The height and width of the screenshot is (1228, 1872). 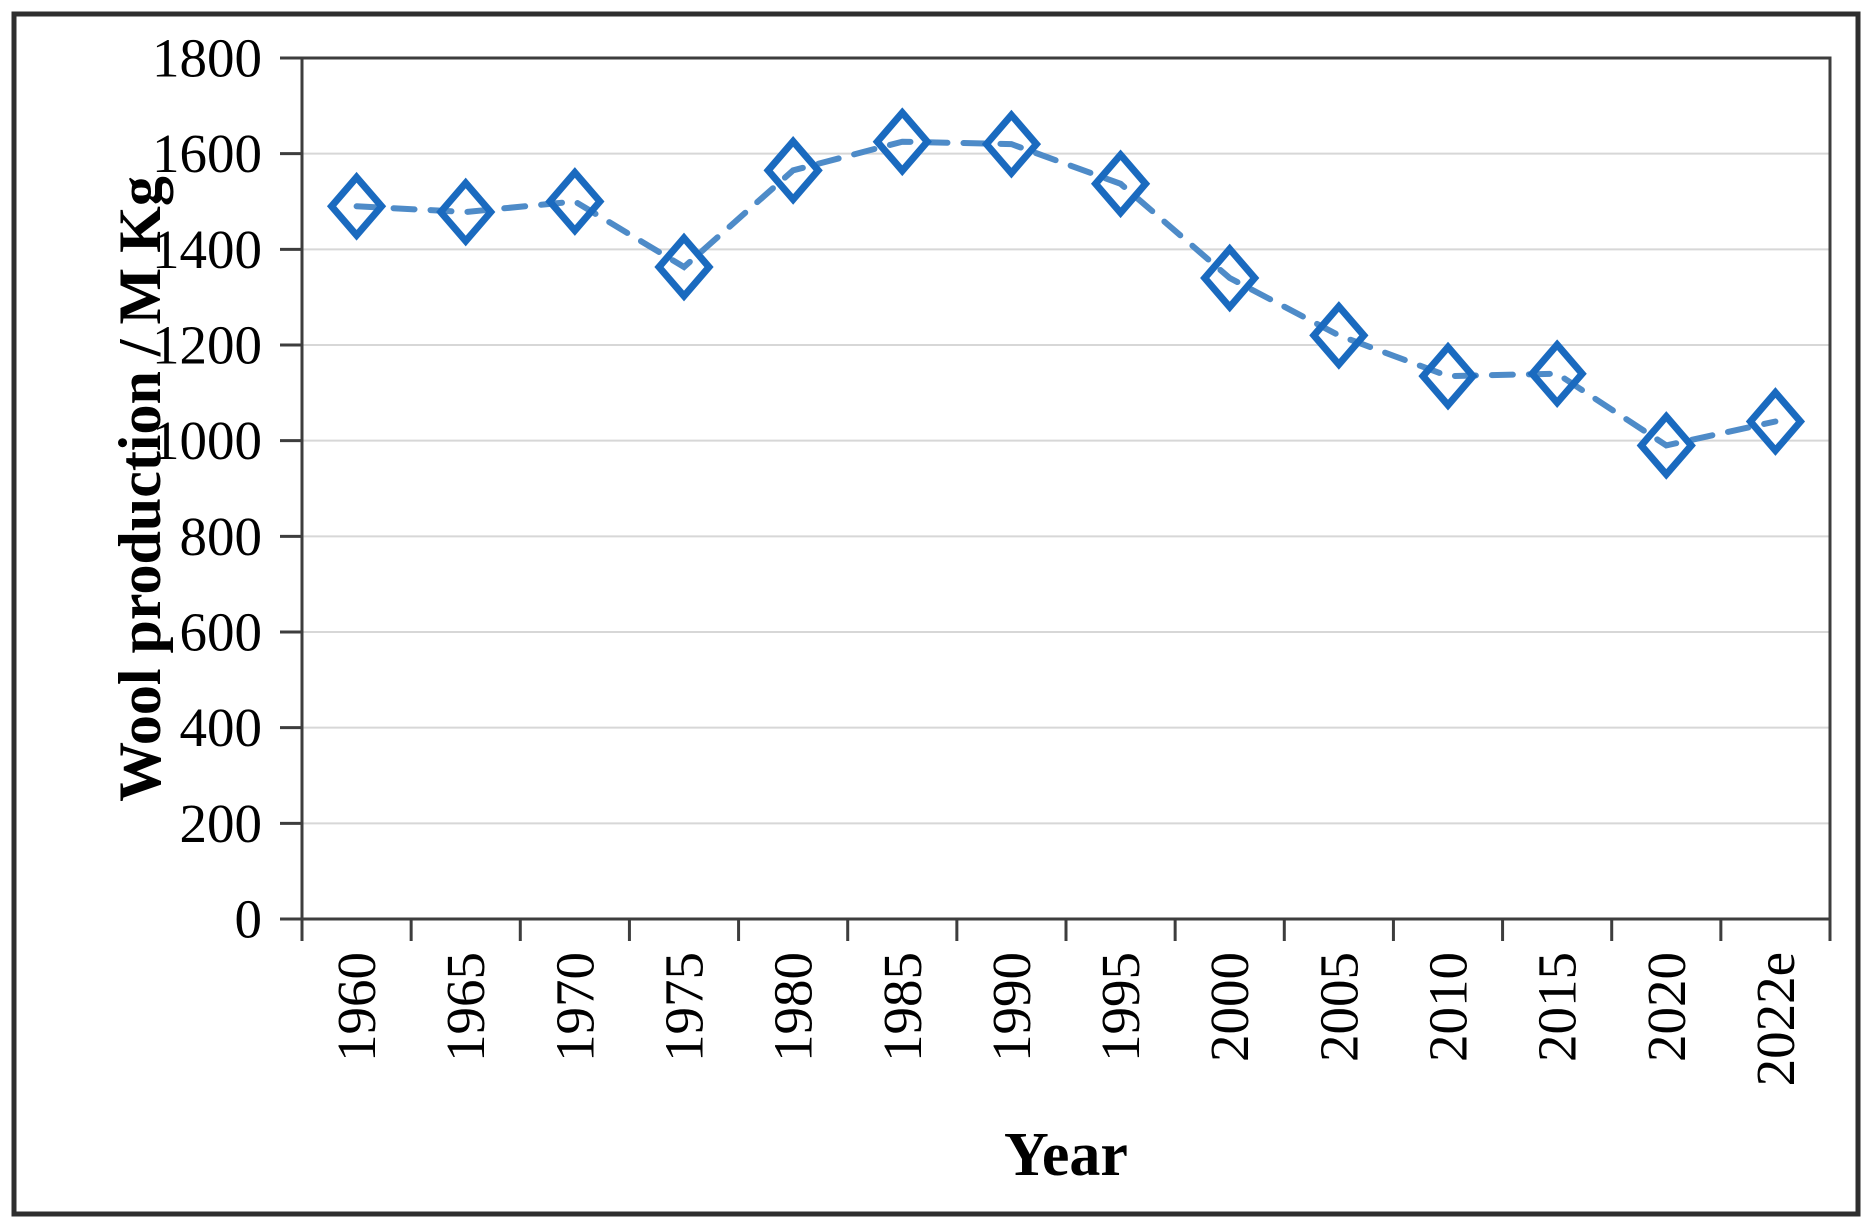 What do you see at coordinates (1666, 1007) in the screenshot?
I see `x-tick-label: 2020` at bounding box center [1666, 1007].